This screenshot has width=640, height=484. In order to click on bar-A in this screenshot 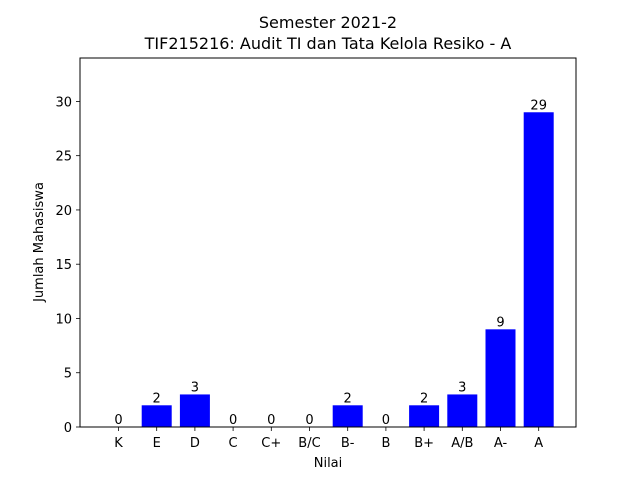, I will do `click(538, 269)`.